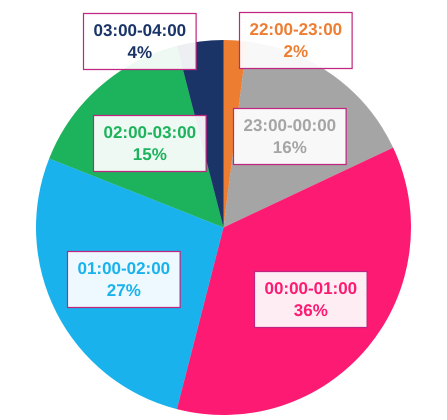  What do you see at coordinates (149, 154) in the screenshot?
I see `data-label: 15%` at bounding box center [149, 154].